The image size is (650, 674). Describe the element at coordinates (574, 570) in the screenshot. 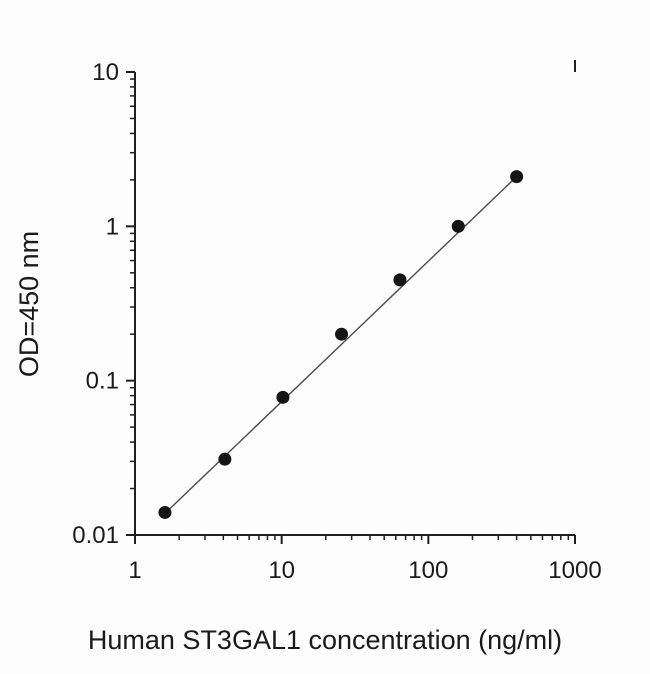

I see `x-tick-label: 1000` at that location.